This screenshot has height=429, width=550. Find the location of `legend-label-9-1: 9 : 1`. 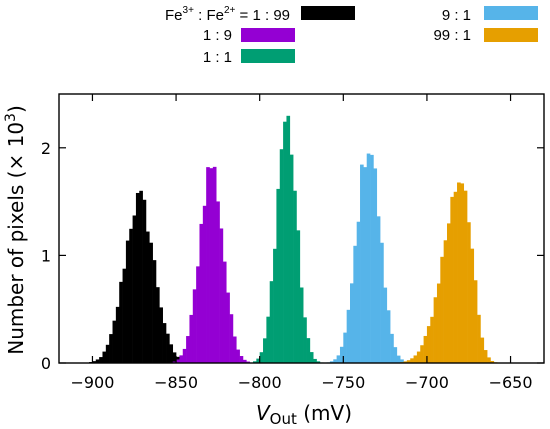

legend-label-9-1: 9 : 1 is located at coordinates (456, 15).